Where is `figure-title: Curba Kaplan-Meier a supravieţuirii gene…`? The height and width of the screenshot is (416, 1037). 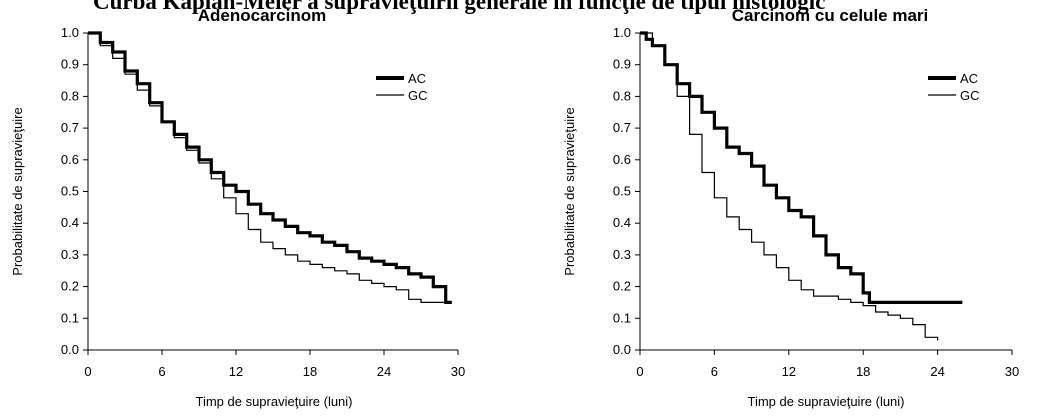 figure-title: Curba Kaplan-Meier a supravieţuirii gene… is located at coordinates (459, 7).